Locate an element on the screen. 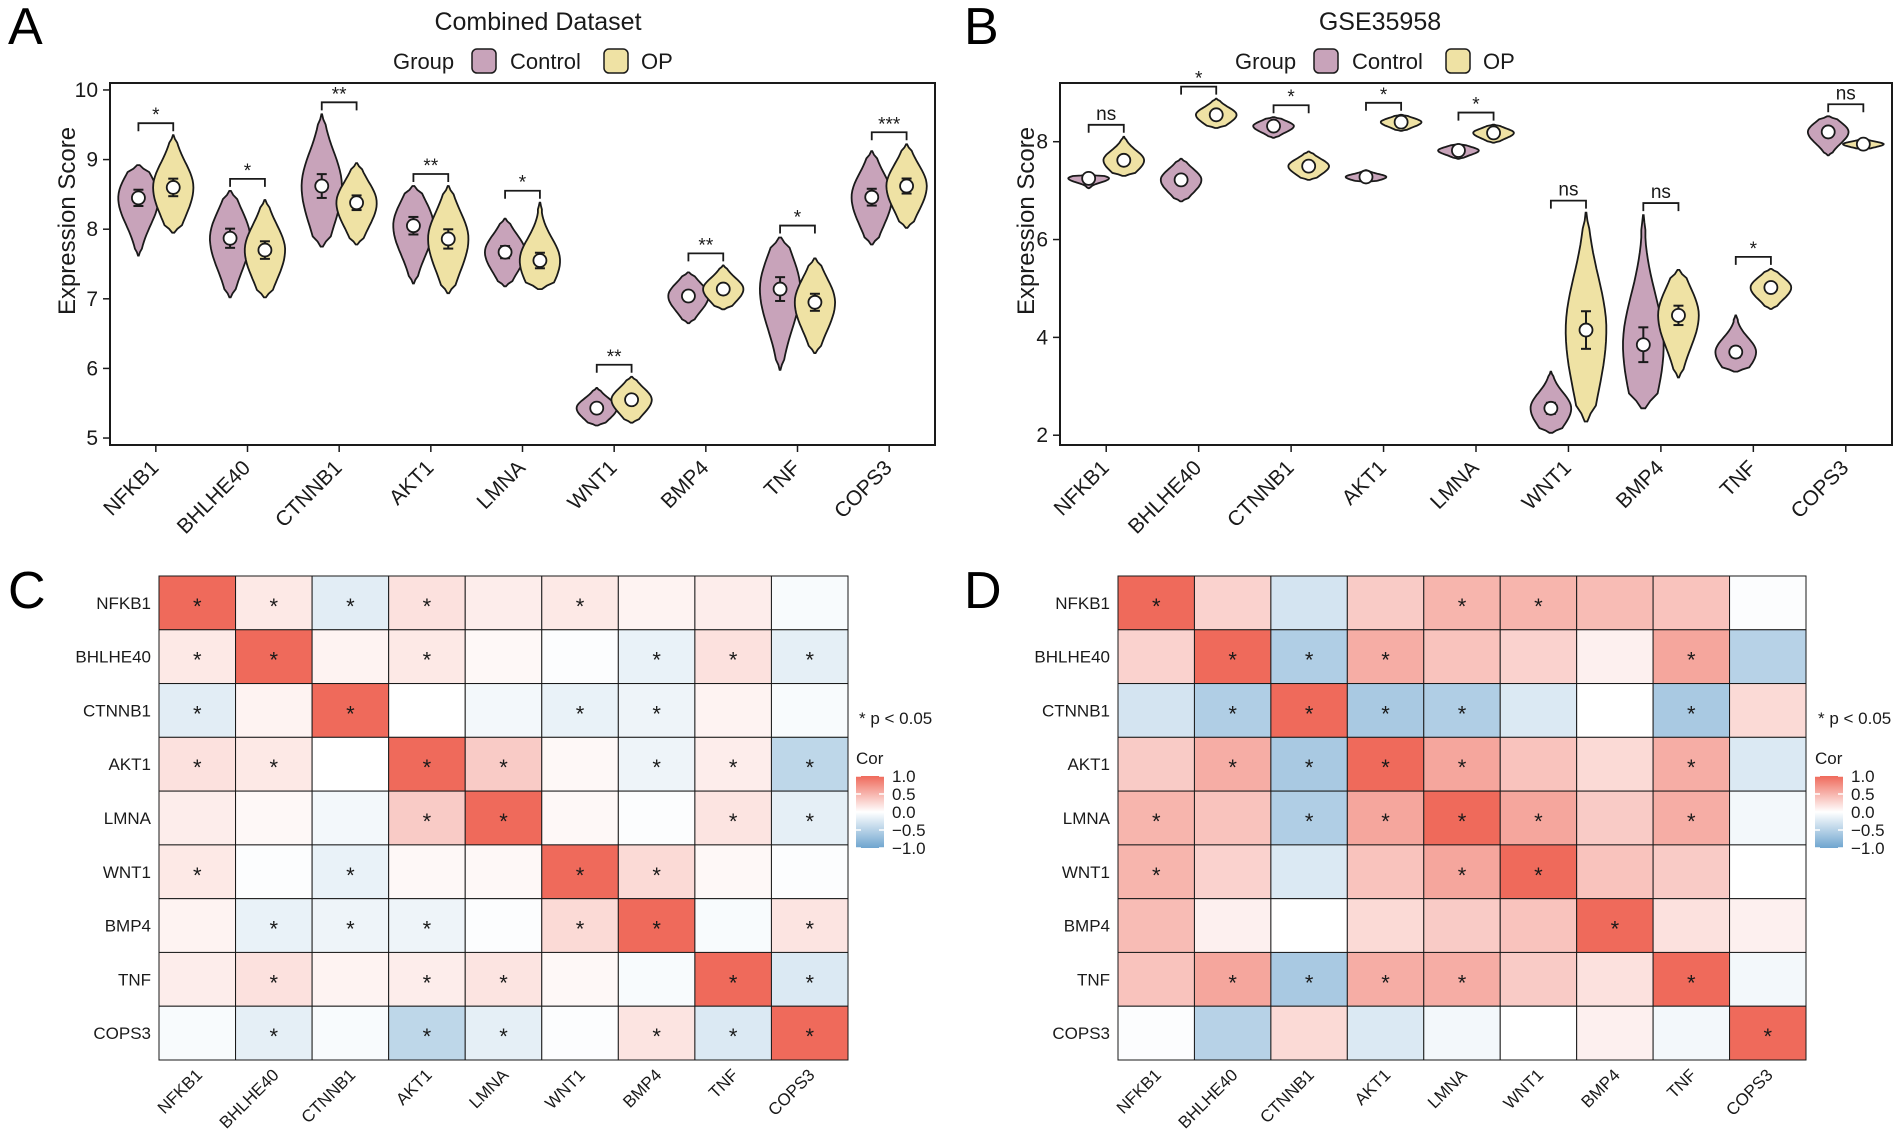 The image size is (1902, 1130). heatmap-row-label: WNT1 is located at coordinates (1086, 872).